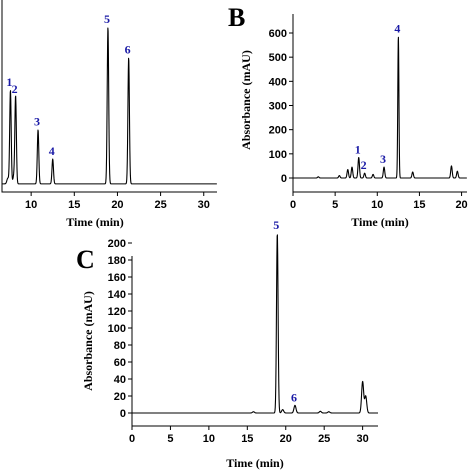 The width and height of the screenshot is (474, 474). What do you see at coordinates (120, 346) in the screenshot?
I see `y-tick-label: 80` at bounding box center [120, 346].